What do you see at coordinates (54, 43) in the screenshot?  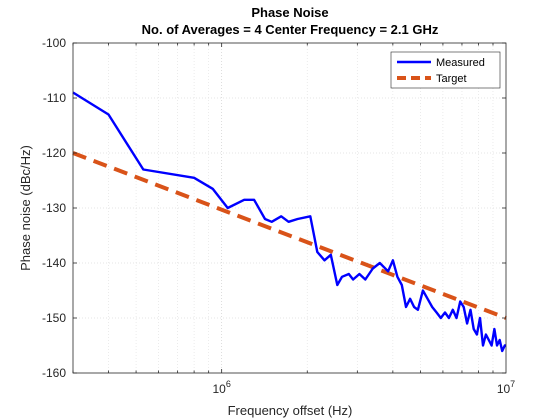 I see `y-tick-label: -100` at bounding box center [54, 43].